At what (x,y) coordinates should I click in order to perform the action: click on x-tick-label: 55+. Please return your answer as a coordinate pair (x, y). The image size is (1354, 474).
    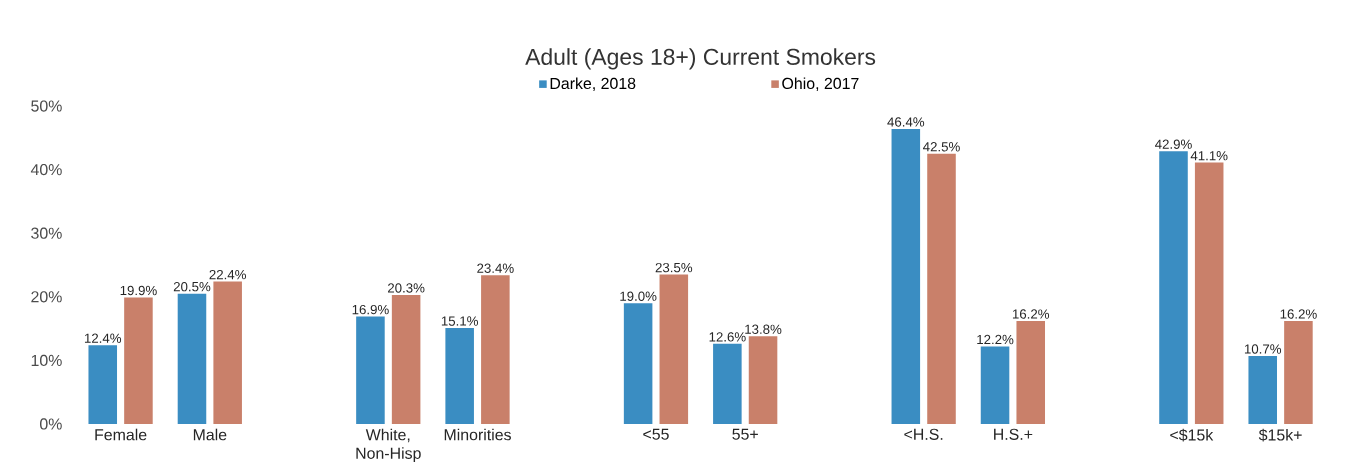
    Looking at the image, I should click on (745, 434).